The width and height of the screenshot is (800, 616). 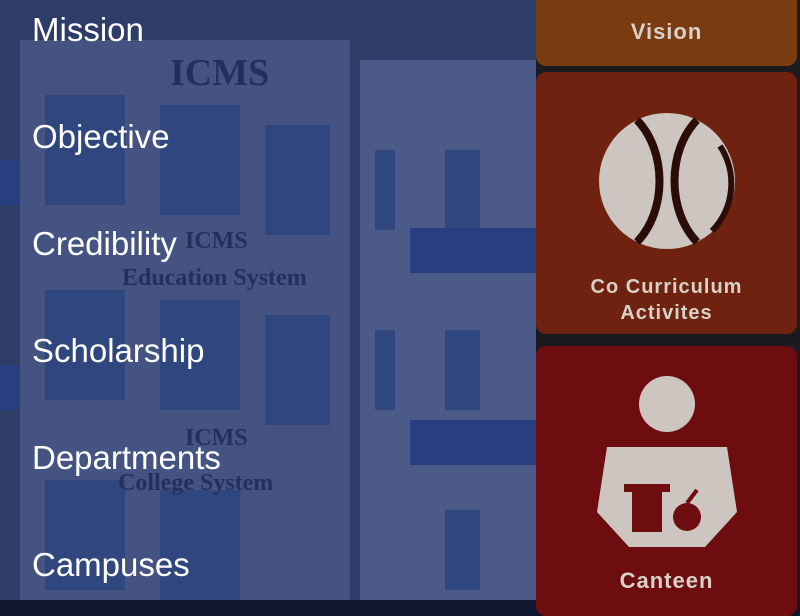 I want to click on vision-label: Vision, so click(x=666, y=31).